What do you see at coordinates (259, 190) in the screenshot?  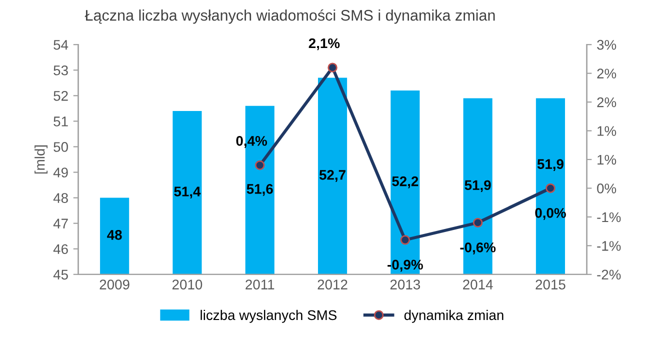 I see `data-label: 51,6` at bounding box center [259, 190].